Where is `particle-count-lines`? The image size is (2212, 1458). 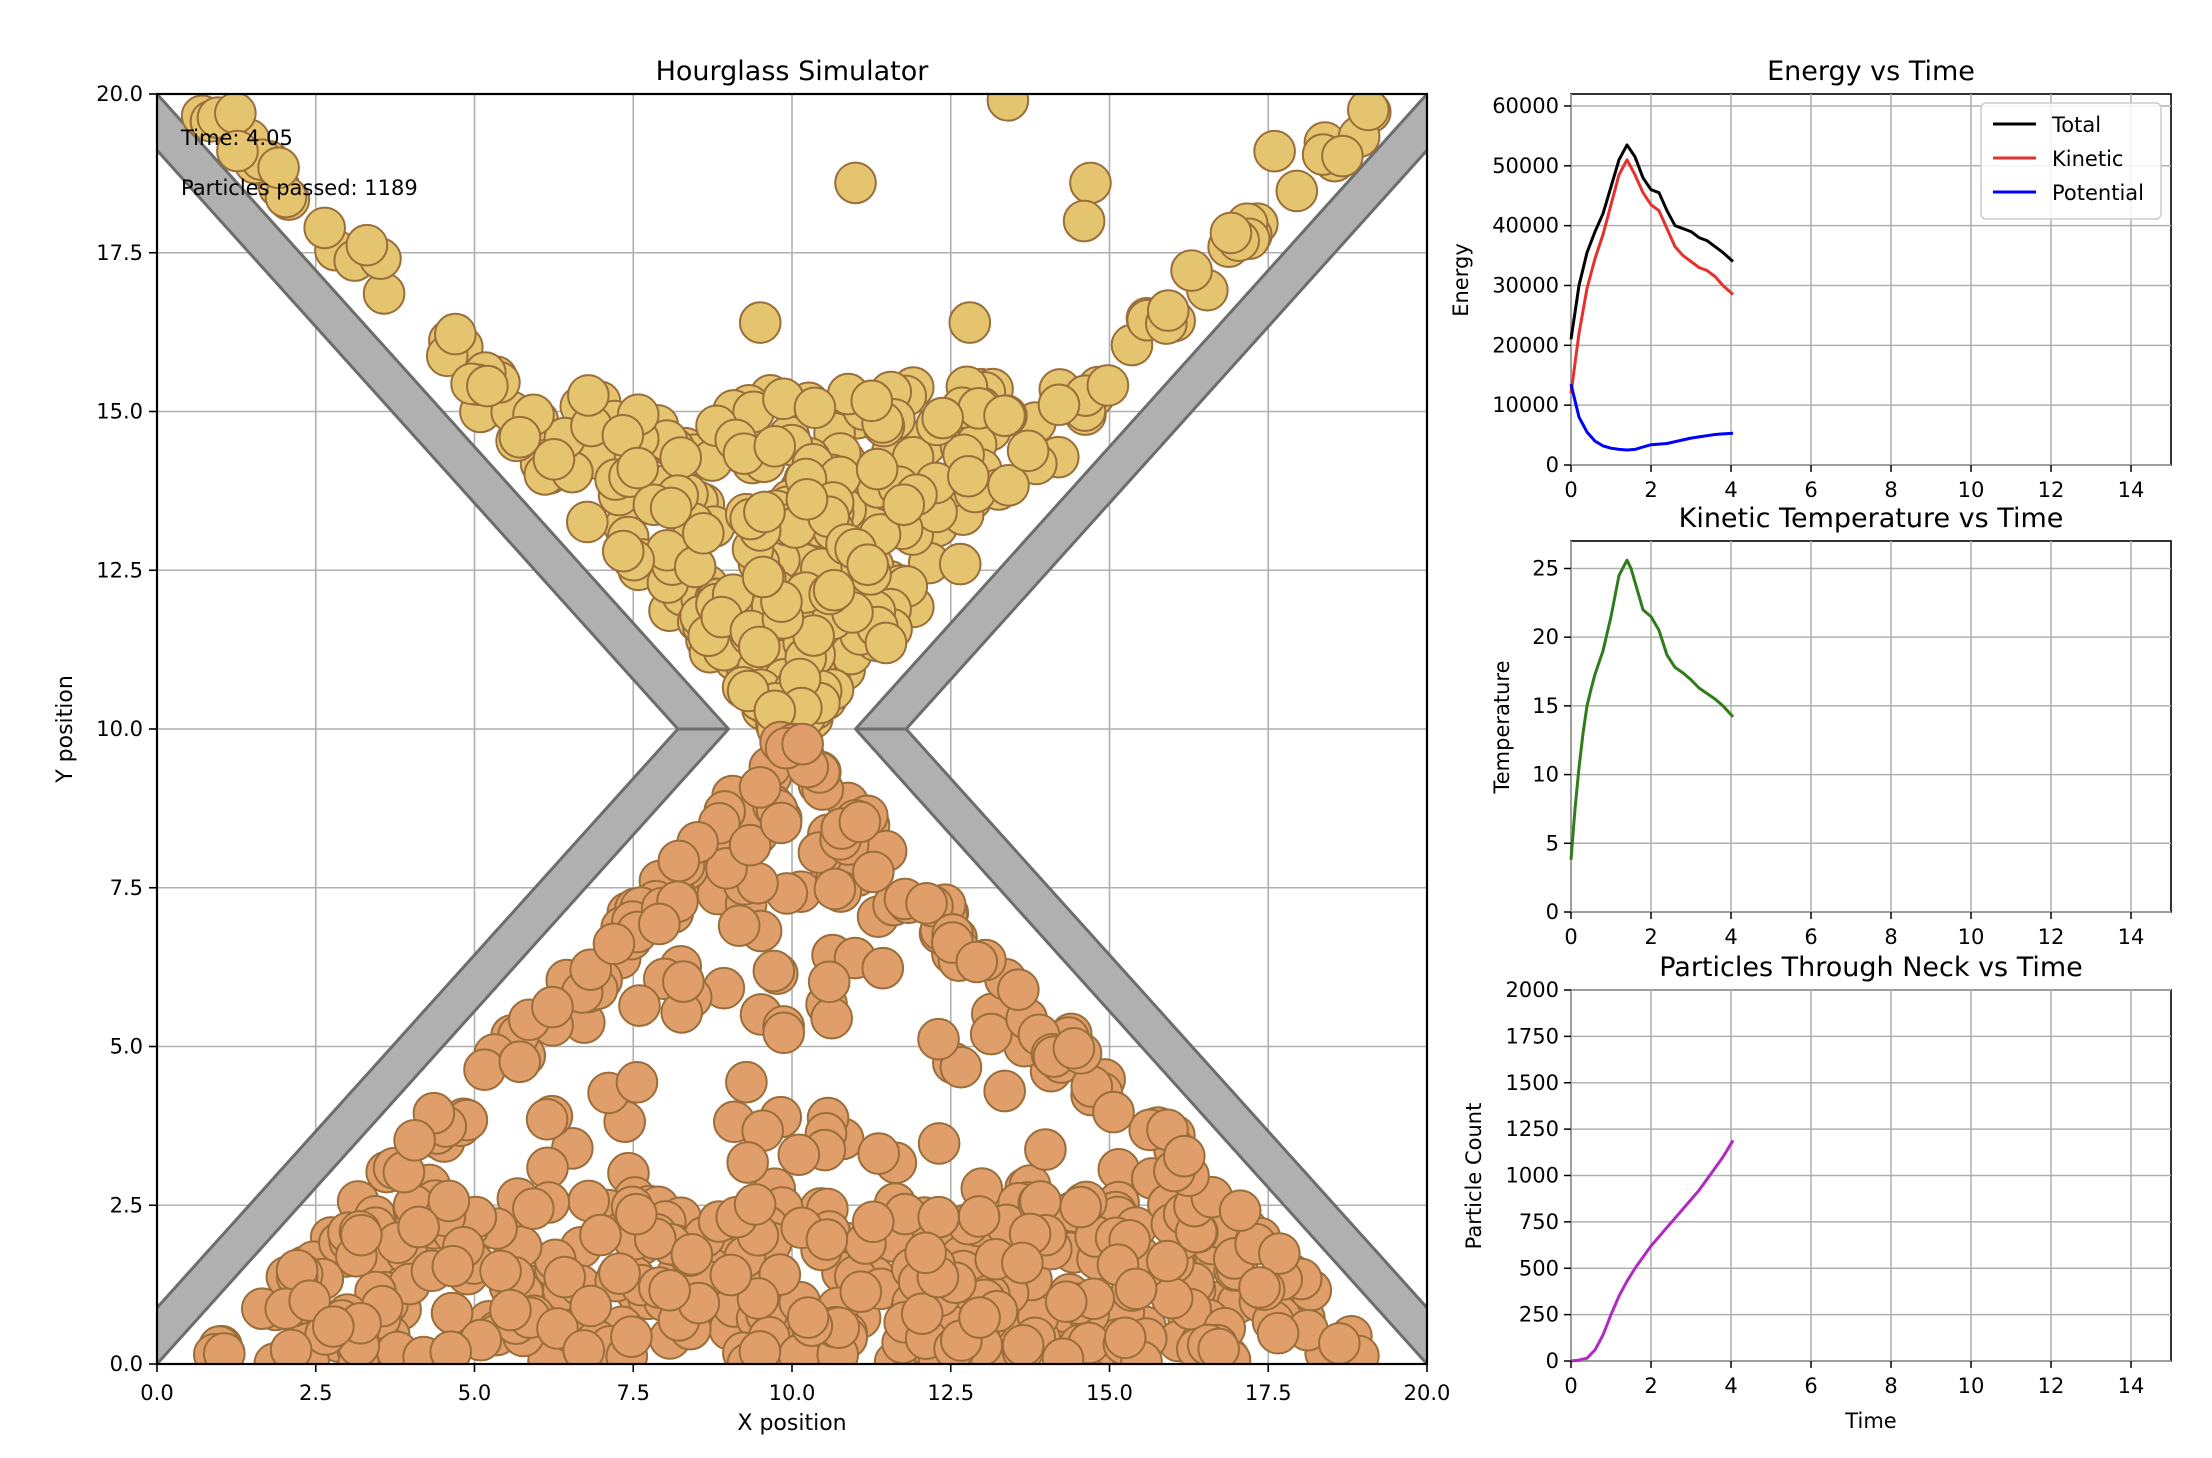
particle-count-lines is located at coordinates (1652, 1251).